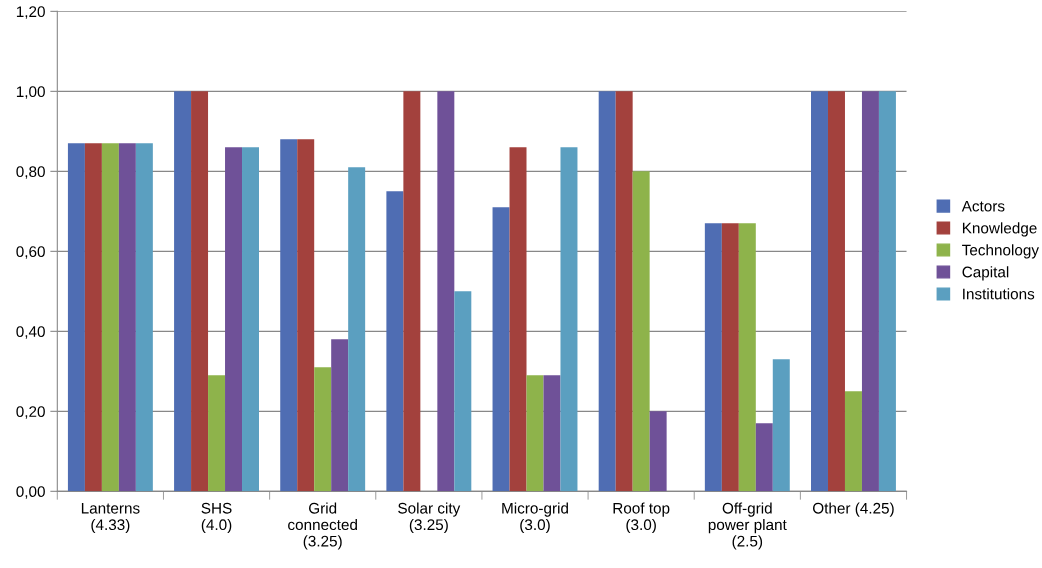 This screenshot has width=1042, height=568. I want to click on legend-label: Actors, so click(983, 206).